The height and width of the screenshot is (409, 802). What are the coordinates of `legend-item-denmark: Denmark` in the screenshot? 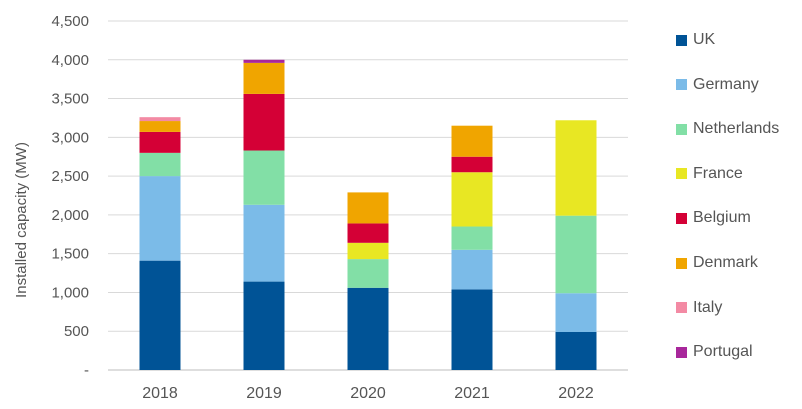 It's located at (717, 263).